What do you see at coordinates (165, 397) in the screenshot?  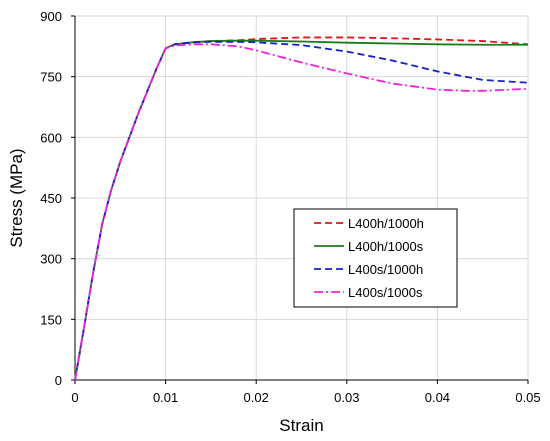 I see `x-tick-label: 0.01` at bounding box center [165, 397].